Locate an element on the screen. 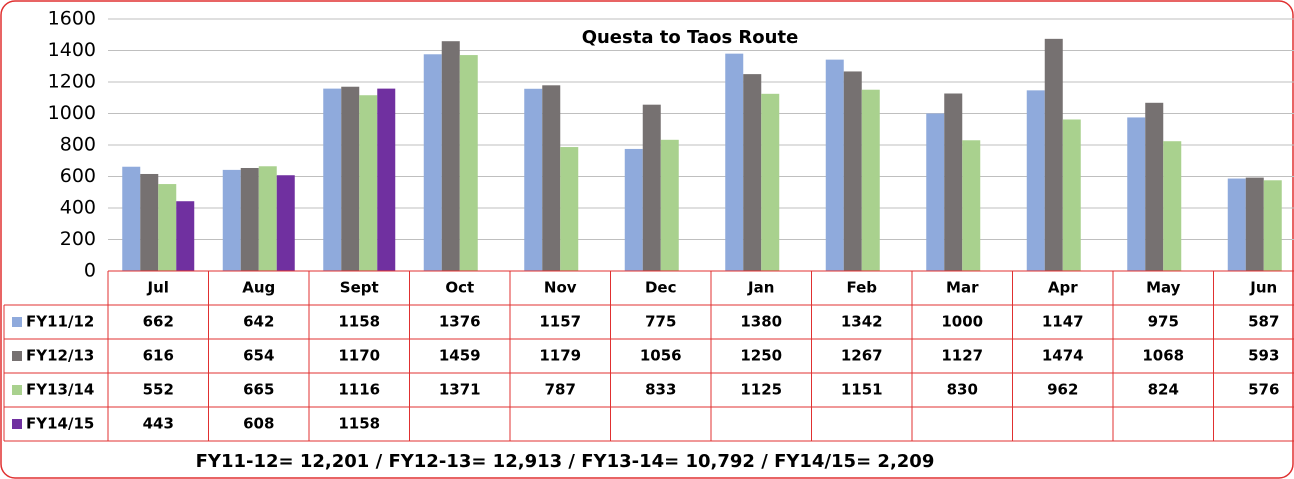  data-label: 608 is located at coordinates (258, 424).